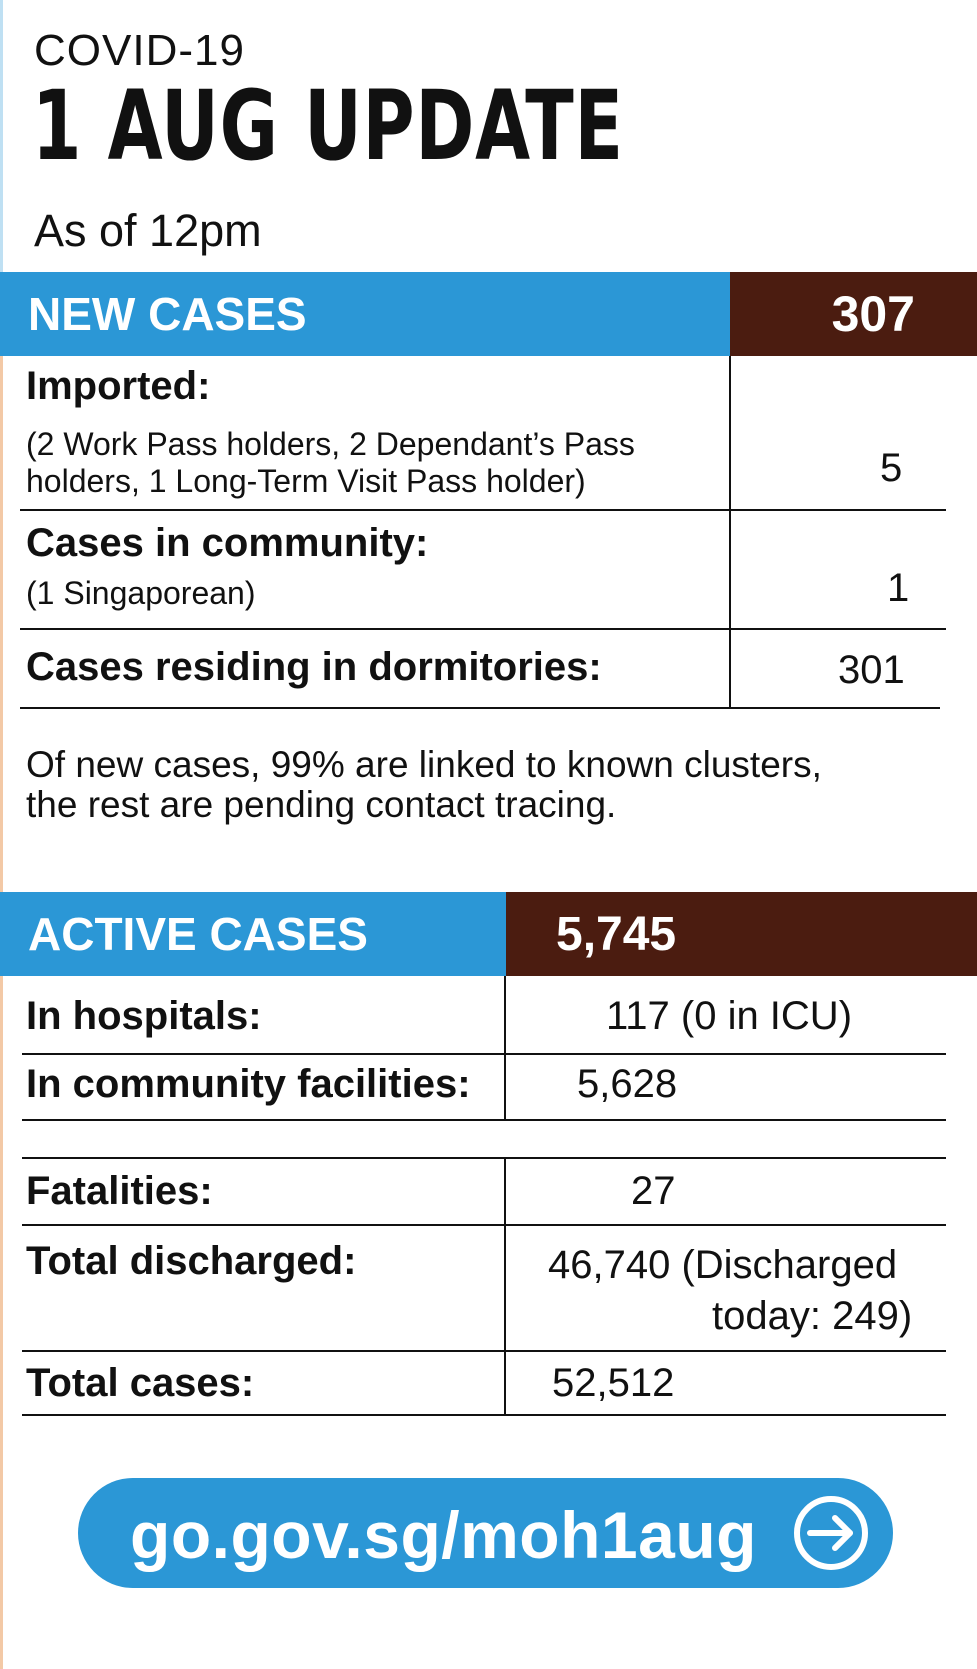 The height and width of the screenshot is (1669, 977). I want to click on active-cases-label: ACTIVE CASES, so click(198, 934).